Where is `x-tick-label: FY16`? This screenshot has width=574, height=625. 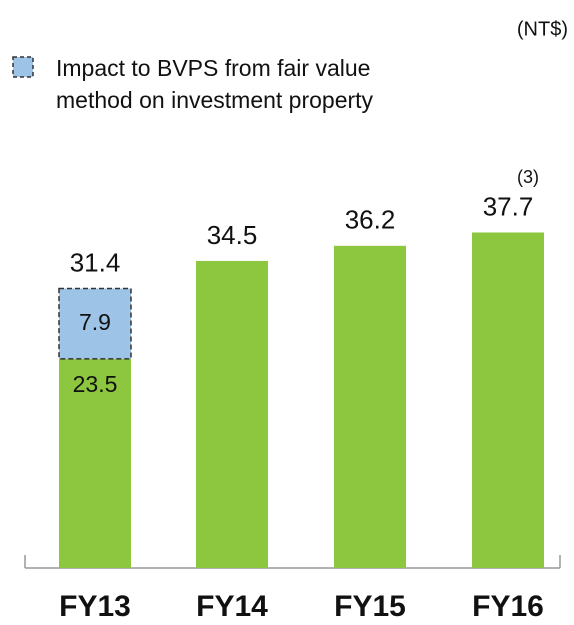 x-tick-label: FY16 is located at coordinates (508, 606).